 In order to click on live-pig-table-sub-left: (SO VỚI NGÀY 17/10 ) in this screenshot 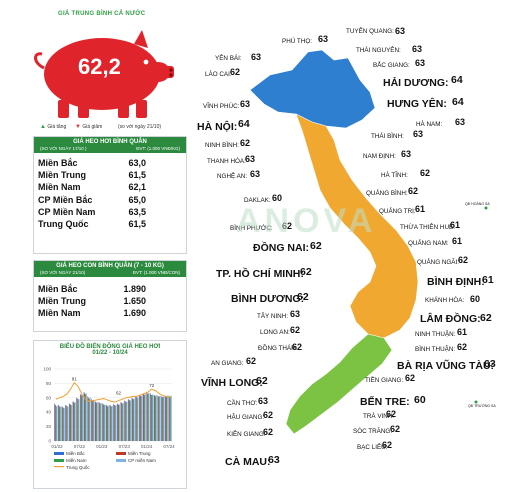, I will do `click(63, 148)`.